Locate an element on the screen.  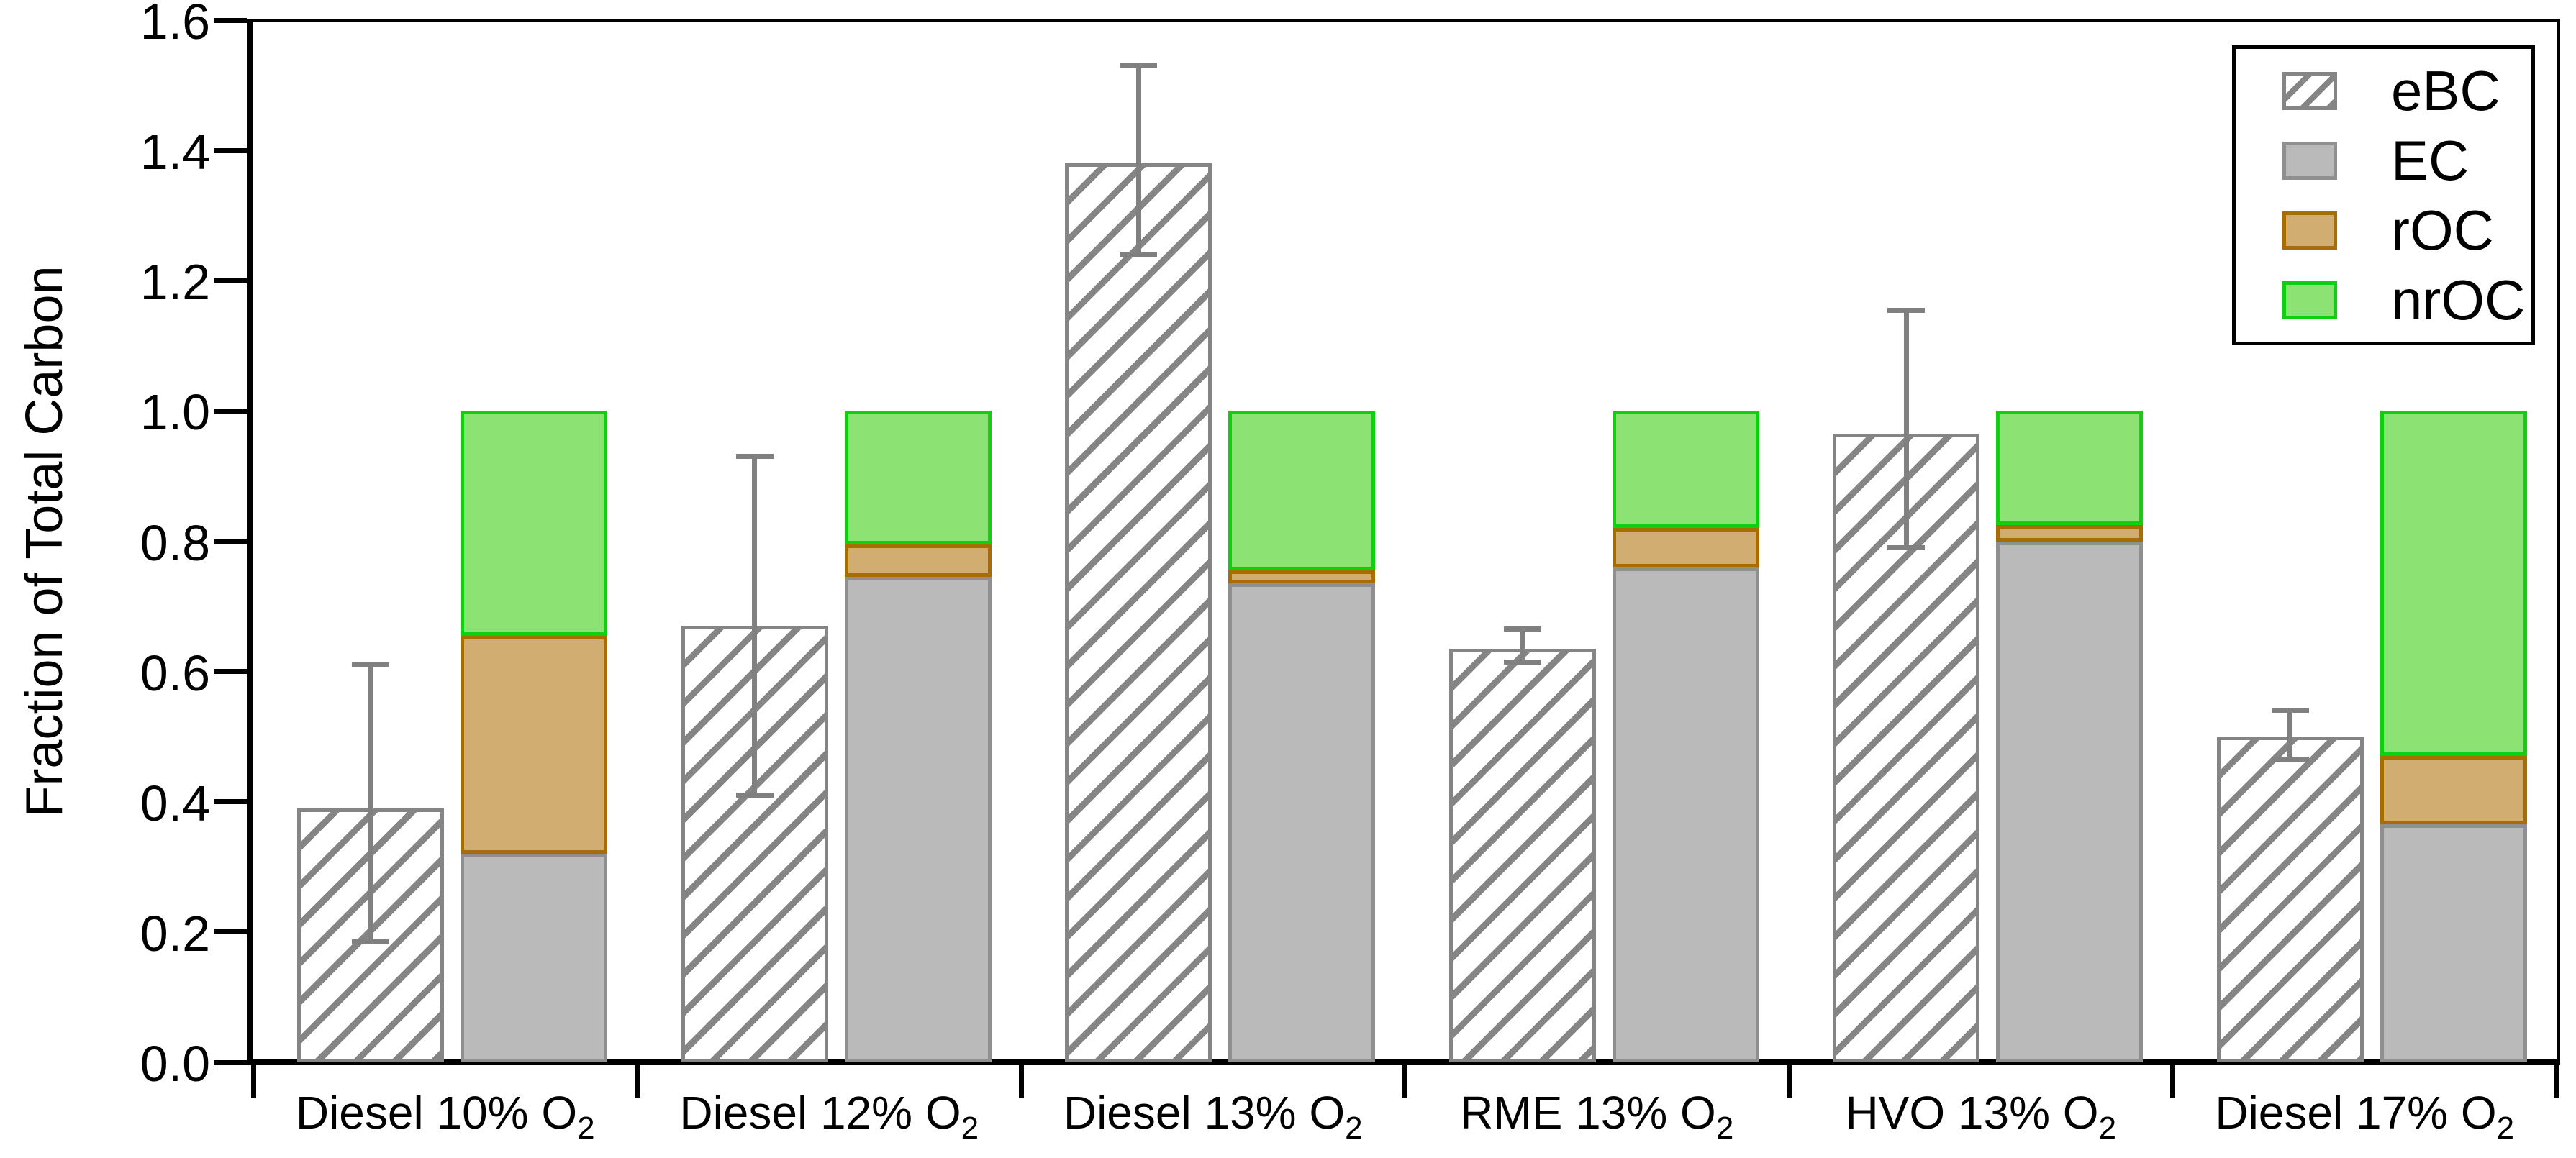
frame-right is located at coordinates (2558, 542).